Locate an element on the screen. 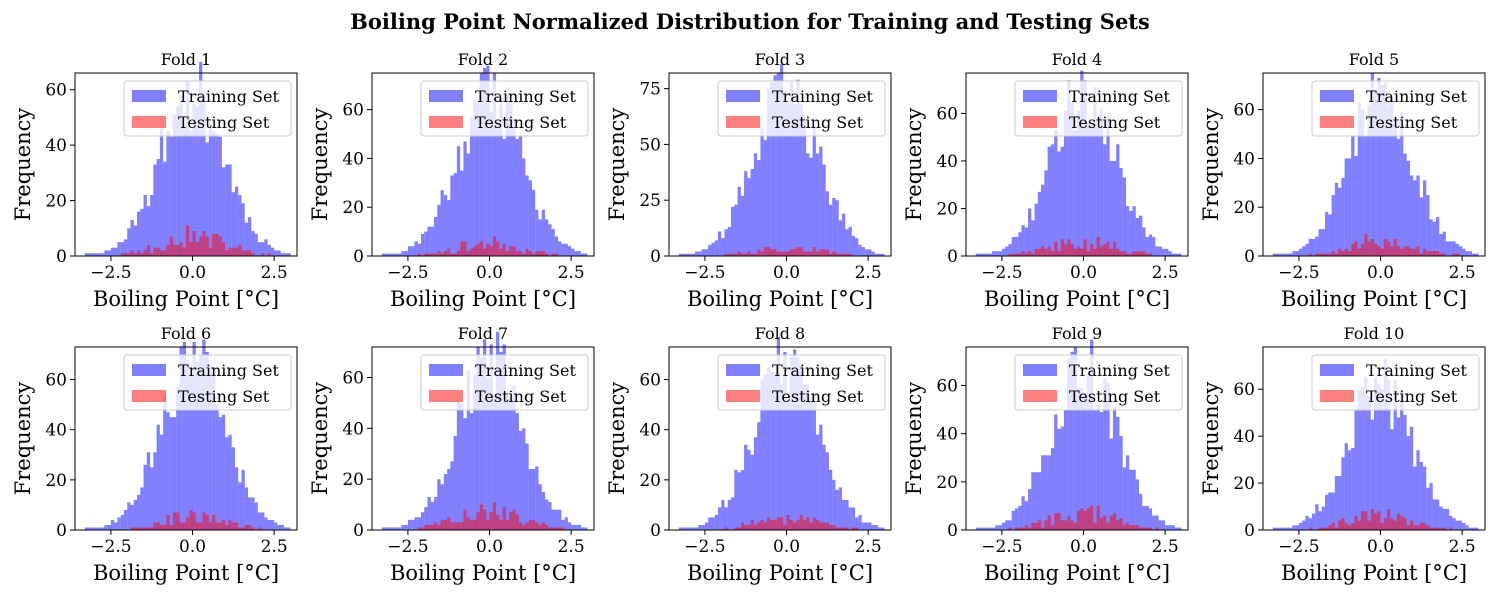 This screenshot has height=600, width=1500. x-axis-label: Boiling Point [°C] is located at coordinates (1077, 573).